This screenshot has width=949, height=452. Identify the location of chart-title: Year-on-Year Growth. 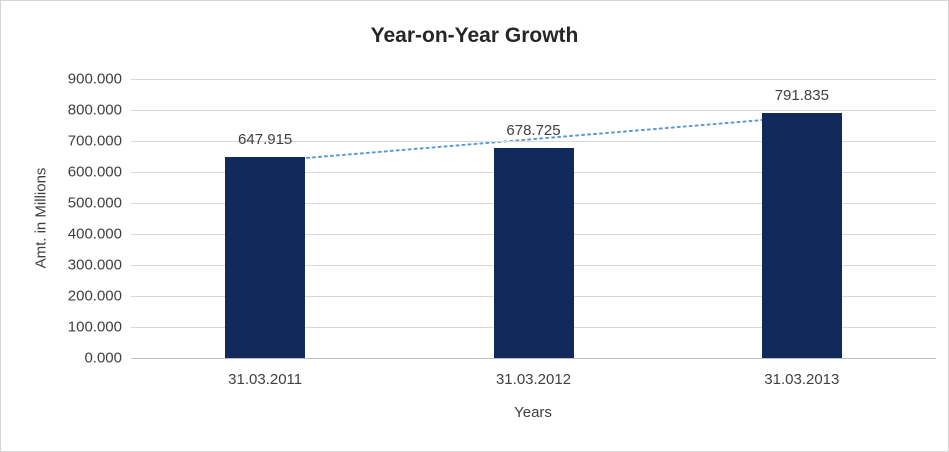
(474, 35).